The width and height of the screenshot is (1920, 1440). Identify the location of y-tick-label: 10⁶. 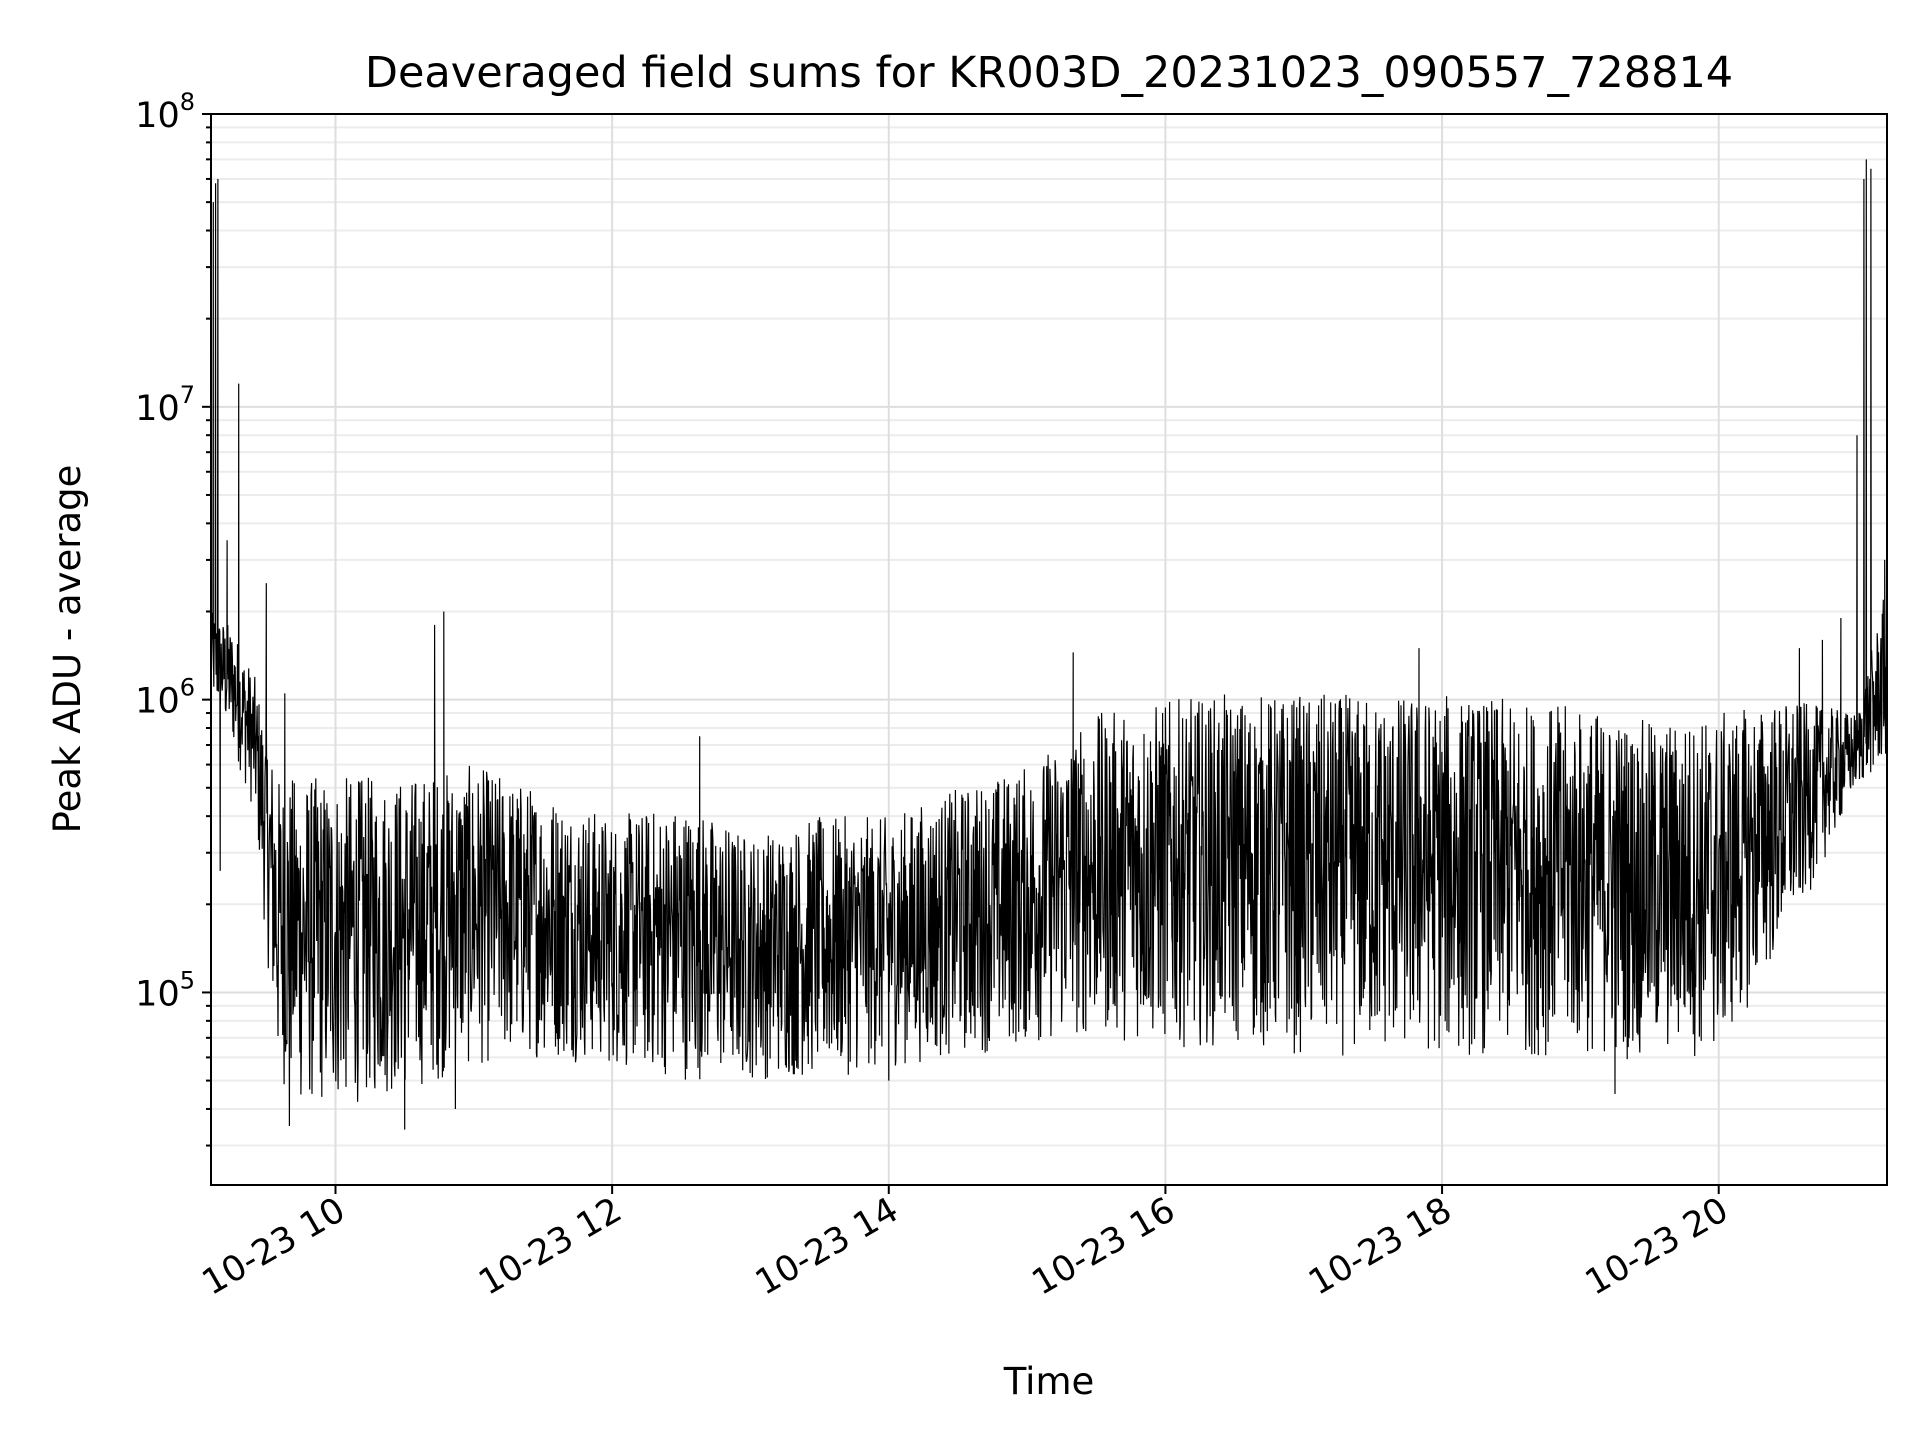
(165, 698).